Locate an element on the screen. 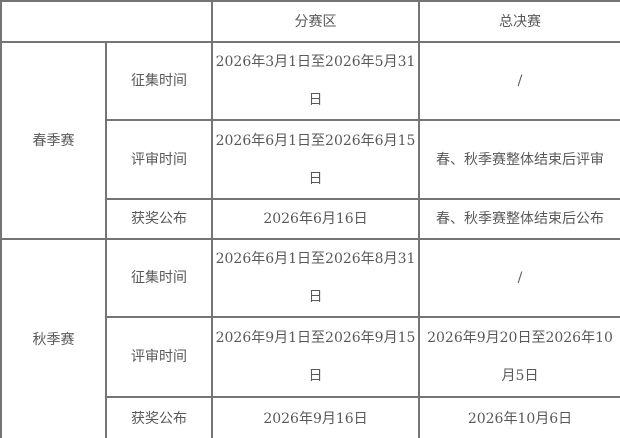 Image resolution: width=620 pixels, height=438 pixels. column-header-finals: 总决赛 is located at coordinates (519, 21).